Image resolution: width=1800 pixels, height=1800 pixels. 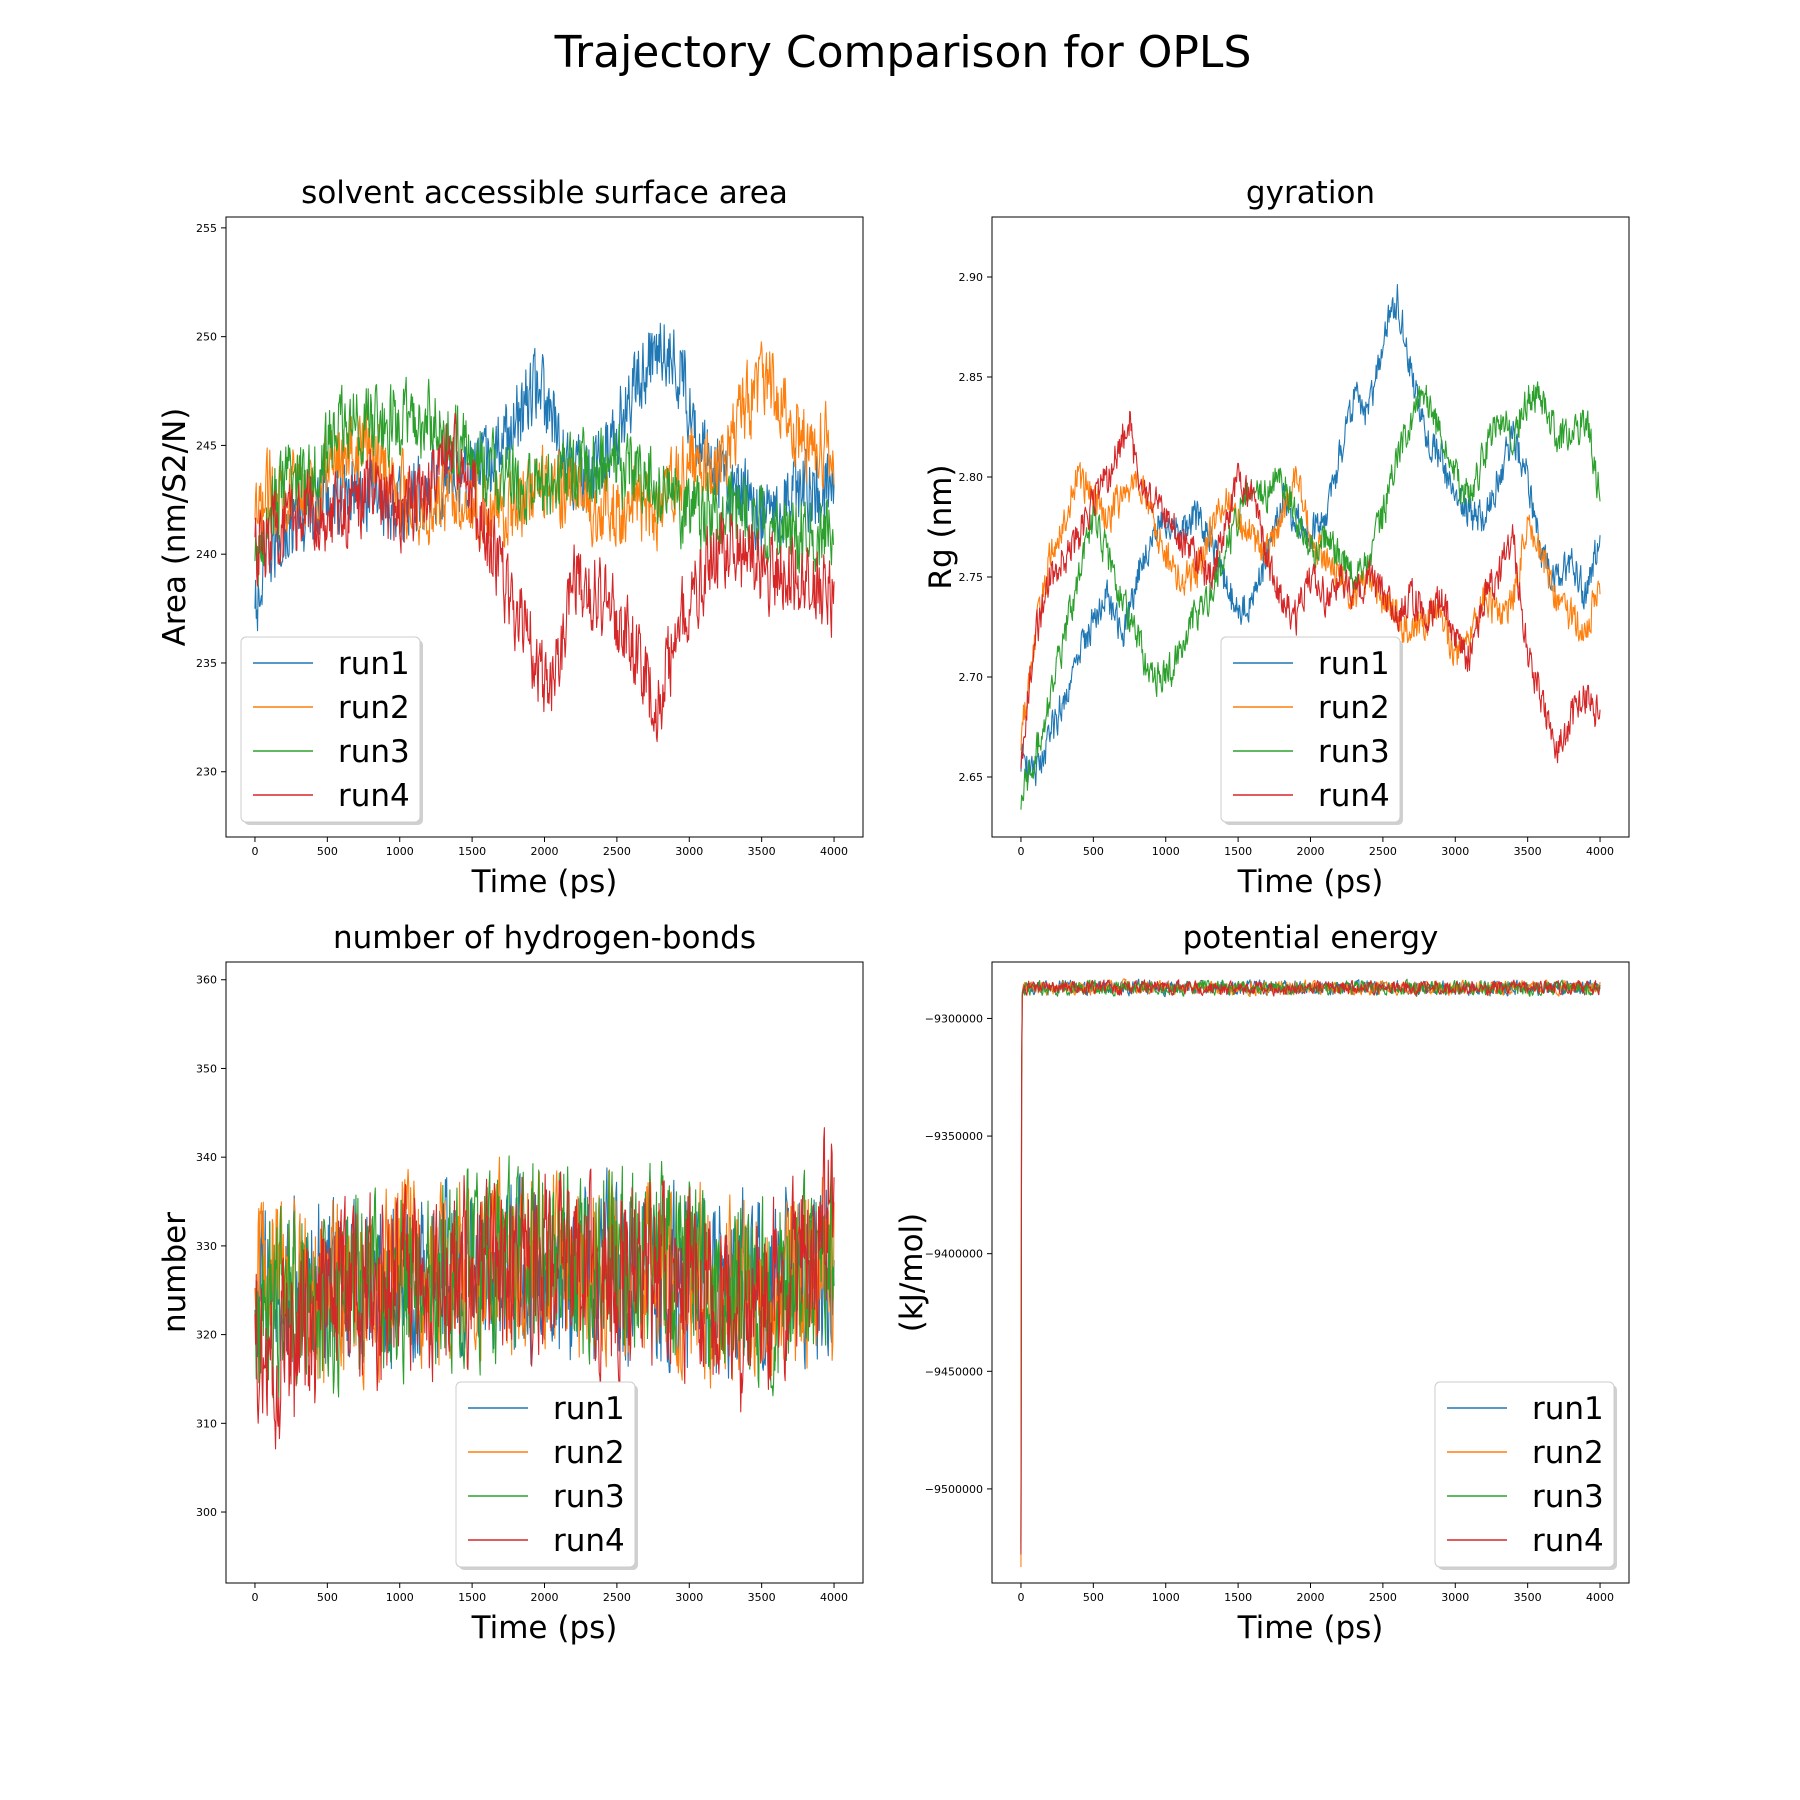 What do you see at coordinates (762, 1597) in the screenshot?
I see `x-tick-label: 3500` at bounding box center [762, 1597].